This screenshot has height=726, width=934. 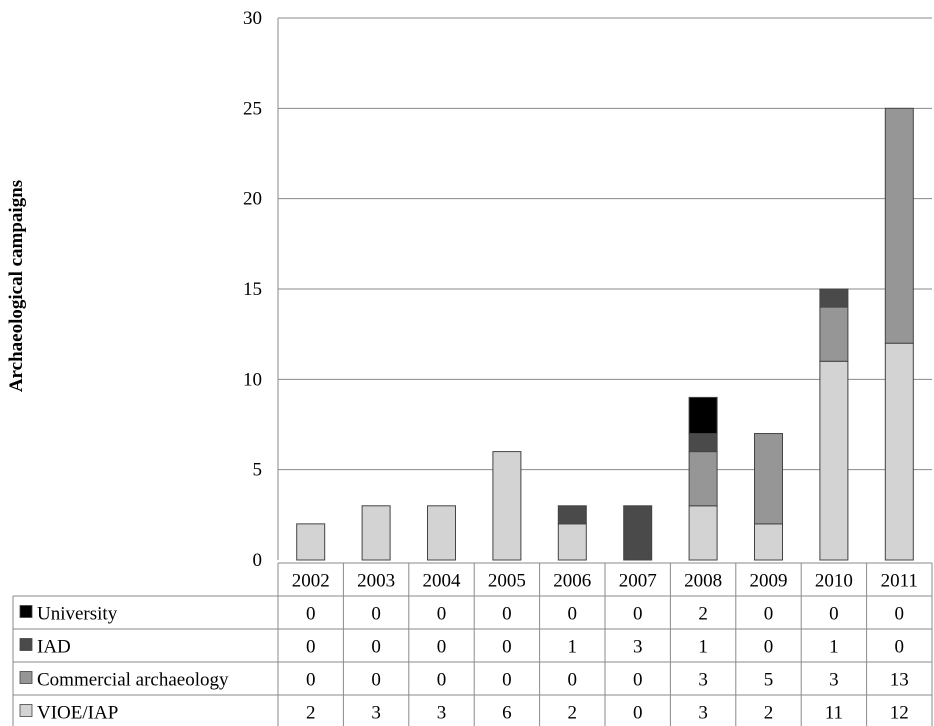 What do you see at coordinates (252, 108) in the screenshot?
I see `y-tick-label: 25` at bounding box center [252, 108].